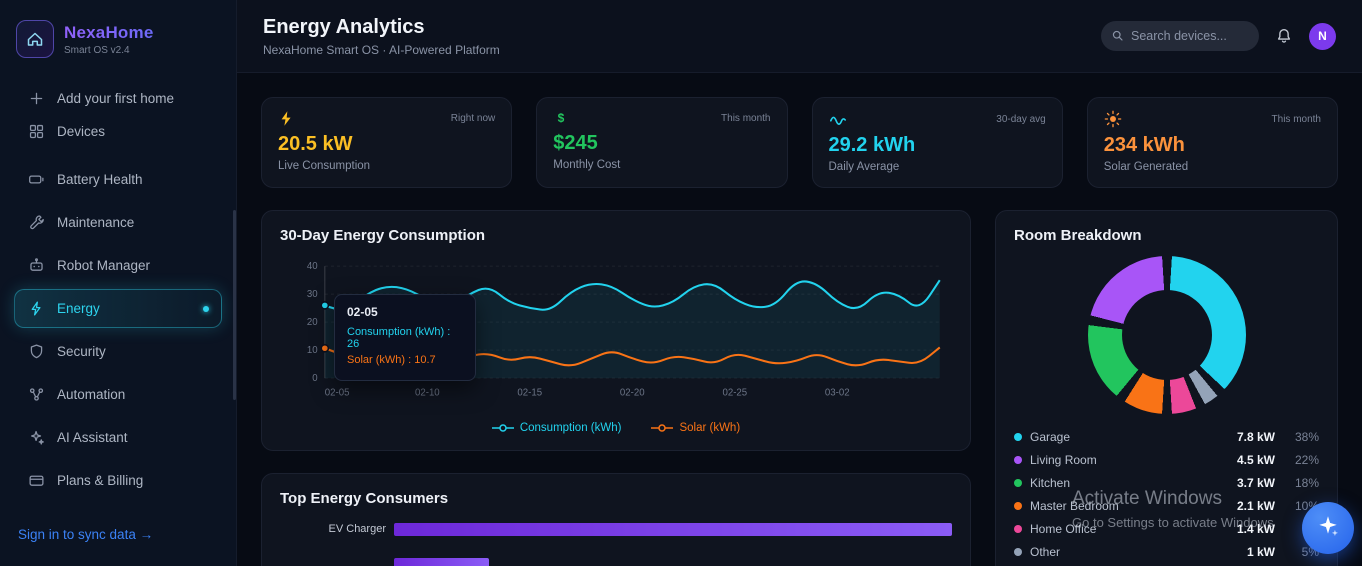 Image resolution: width=1362 pixels, height=566 pixels. I want to click on wrench-icon, so click(36, 222).